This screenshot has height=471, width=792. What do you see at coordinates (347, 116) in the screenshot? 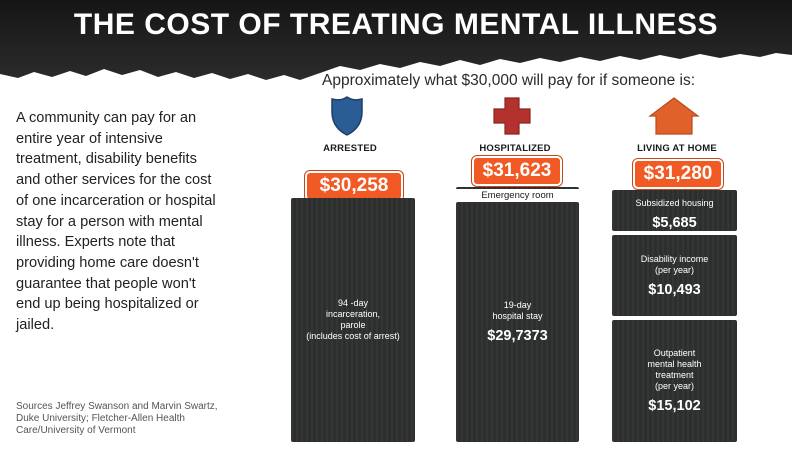
I see `police-badge-icon` at bounding box center [347, 116].